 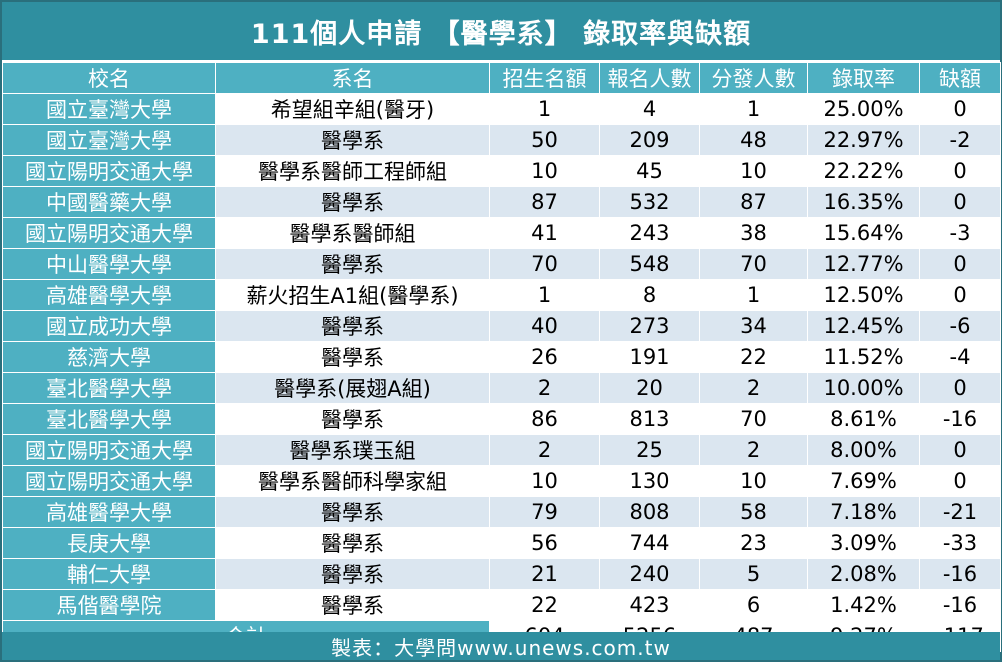 I want to click on page-title: 111個人申請 【醫學系】 錄取率與缺額, so click(x=501, y=31).